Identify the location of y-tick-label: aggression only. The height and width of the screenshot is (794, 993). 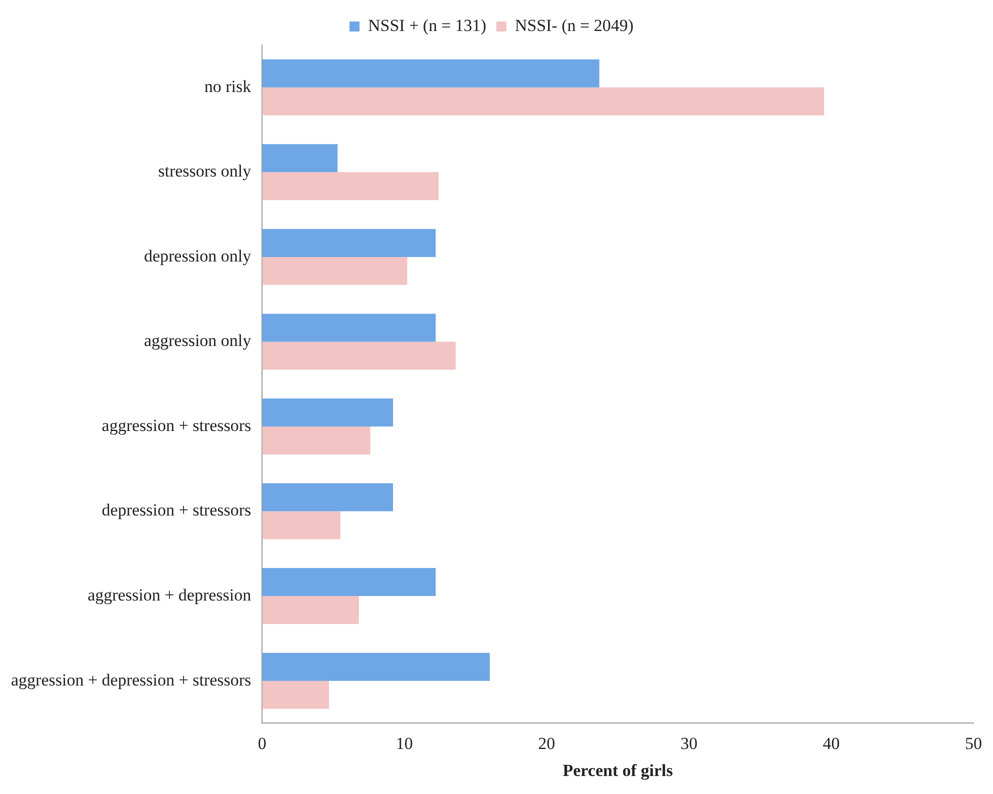
(198, 340).